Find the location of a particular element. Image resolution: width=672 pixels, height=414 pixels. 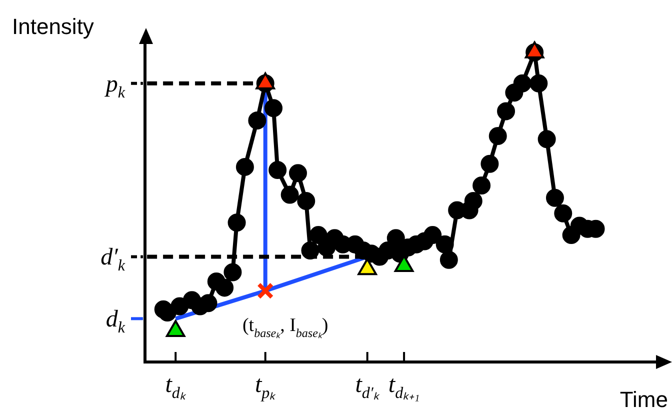

x-axis-title: Time is located at coordinates (644, 399).